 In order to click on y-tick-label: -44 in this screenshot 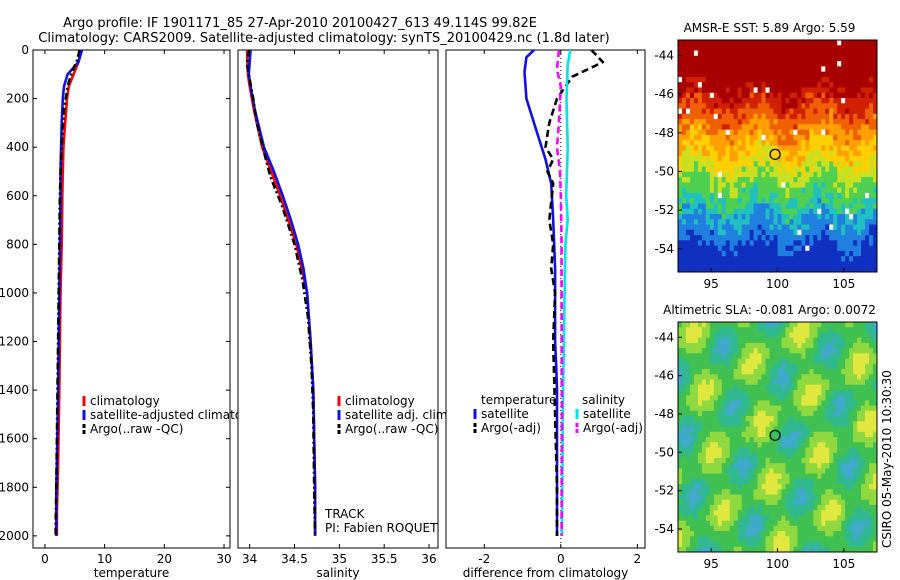, I will do `click(664, 337)`.